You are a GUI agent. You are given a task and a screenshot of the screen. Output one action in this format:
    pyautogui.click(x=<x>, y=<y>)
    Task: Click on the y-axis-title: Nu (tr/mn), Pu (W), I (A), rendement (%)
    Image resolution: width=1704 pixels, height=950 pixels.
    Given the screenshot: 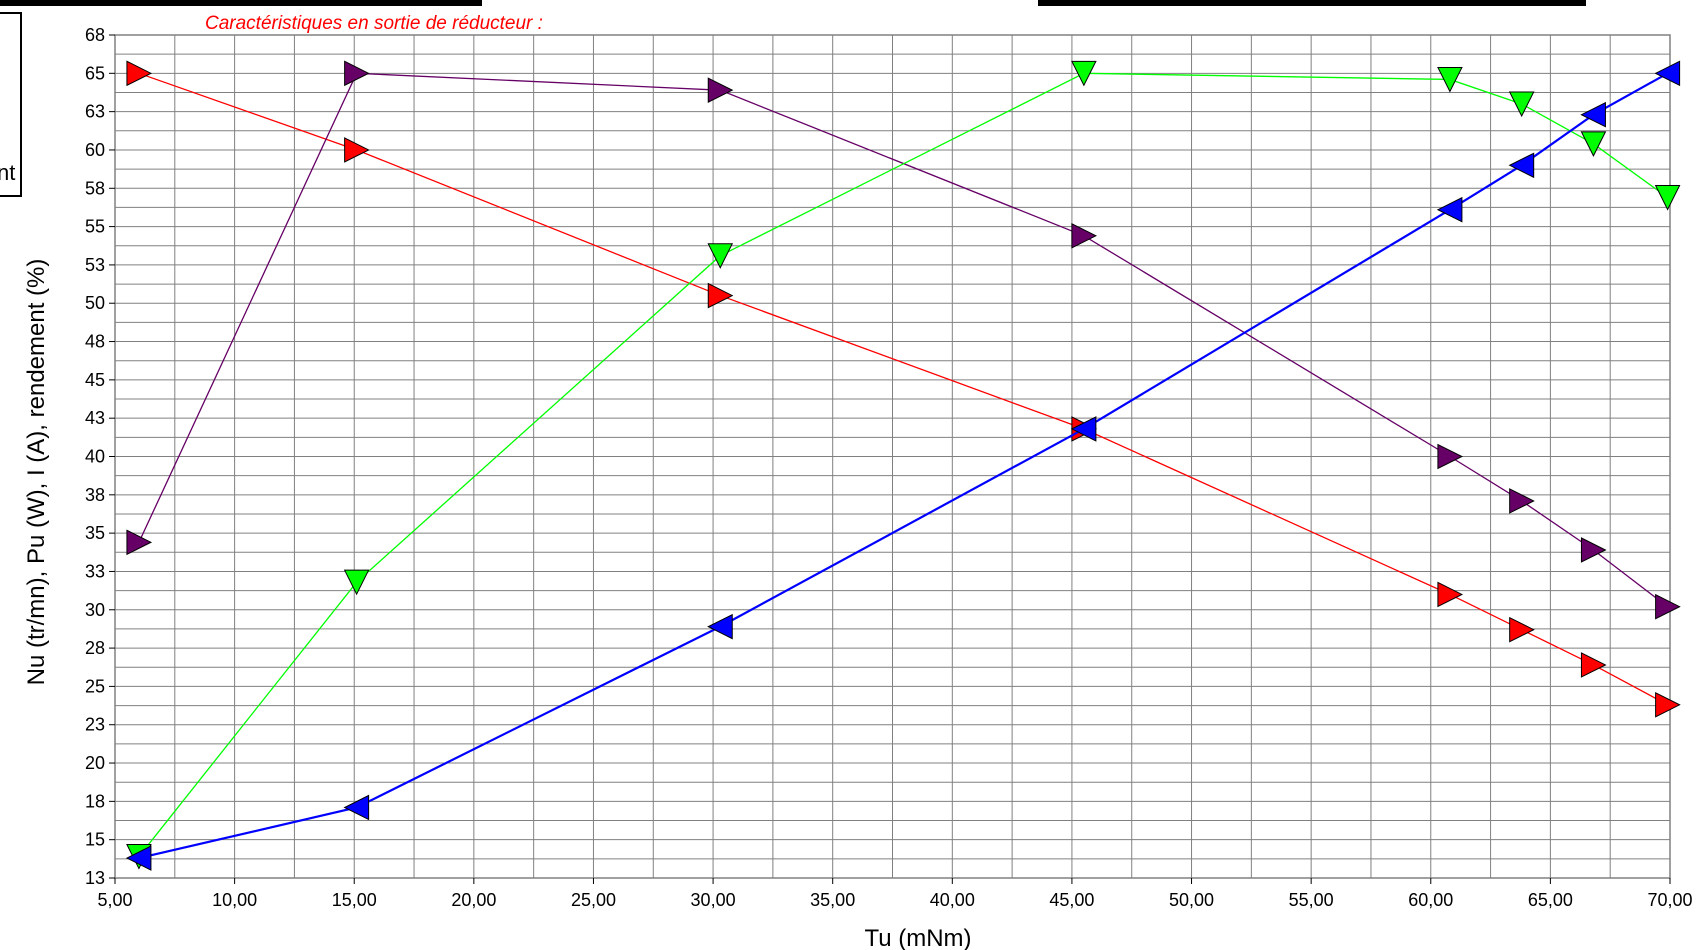 What is the action you would take?
    pyautogui.click(x=36, y=472)
    